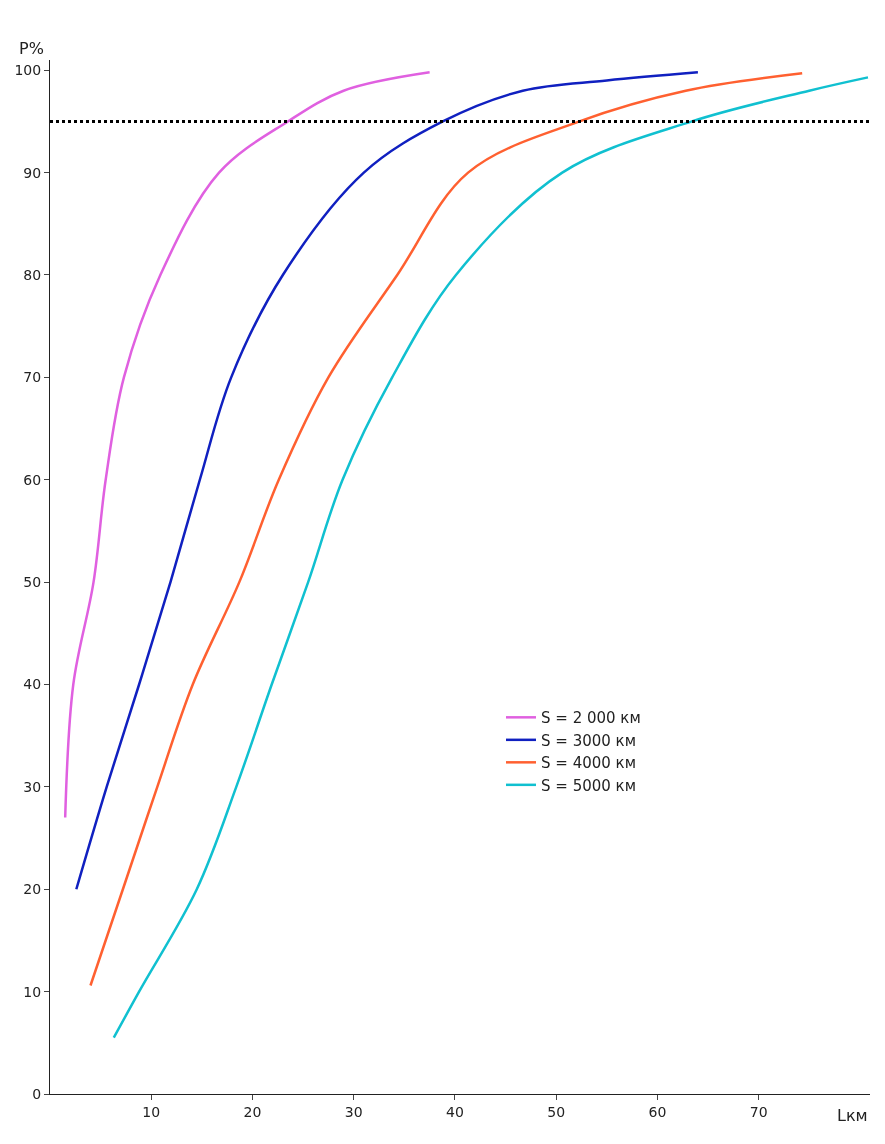 The height and width of the screenshot is (1144, 885). Describe the element at coordinates (32, 479) in the screenshot. I see `y-tick-label: 60` at that location.